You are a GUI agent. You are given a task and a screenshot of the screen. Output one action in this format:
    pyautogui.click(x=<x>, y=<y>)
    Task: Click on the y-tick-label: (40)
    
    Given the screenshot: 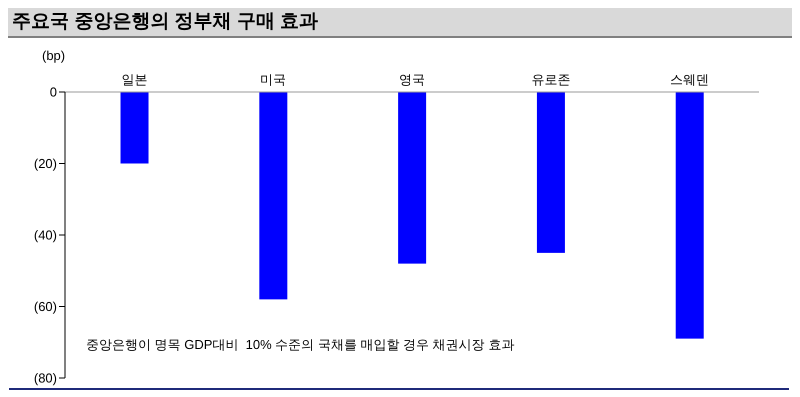 What is the action you would take?
    pyautogui.click(x=45, y=235)
    